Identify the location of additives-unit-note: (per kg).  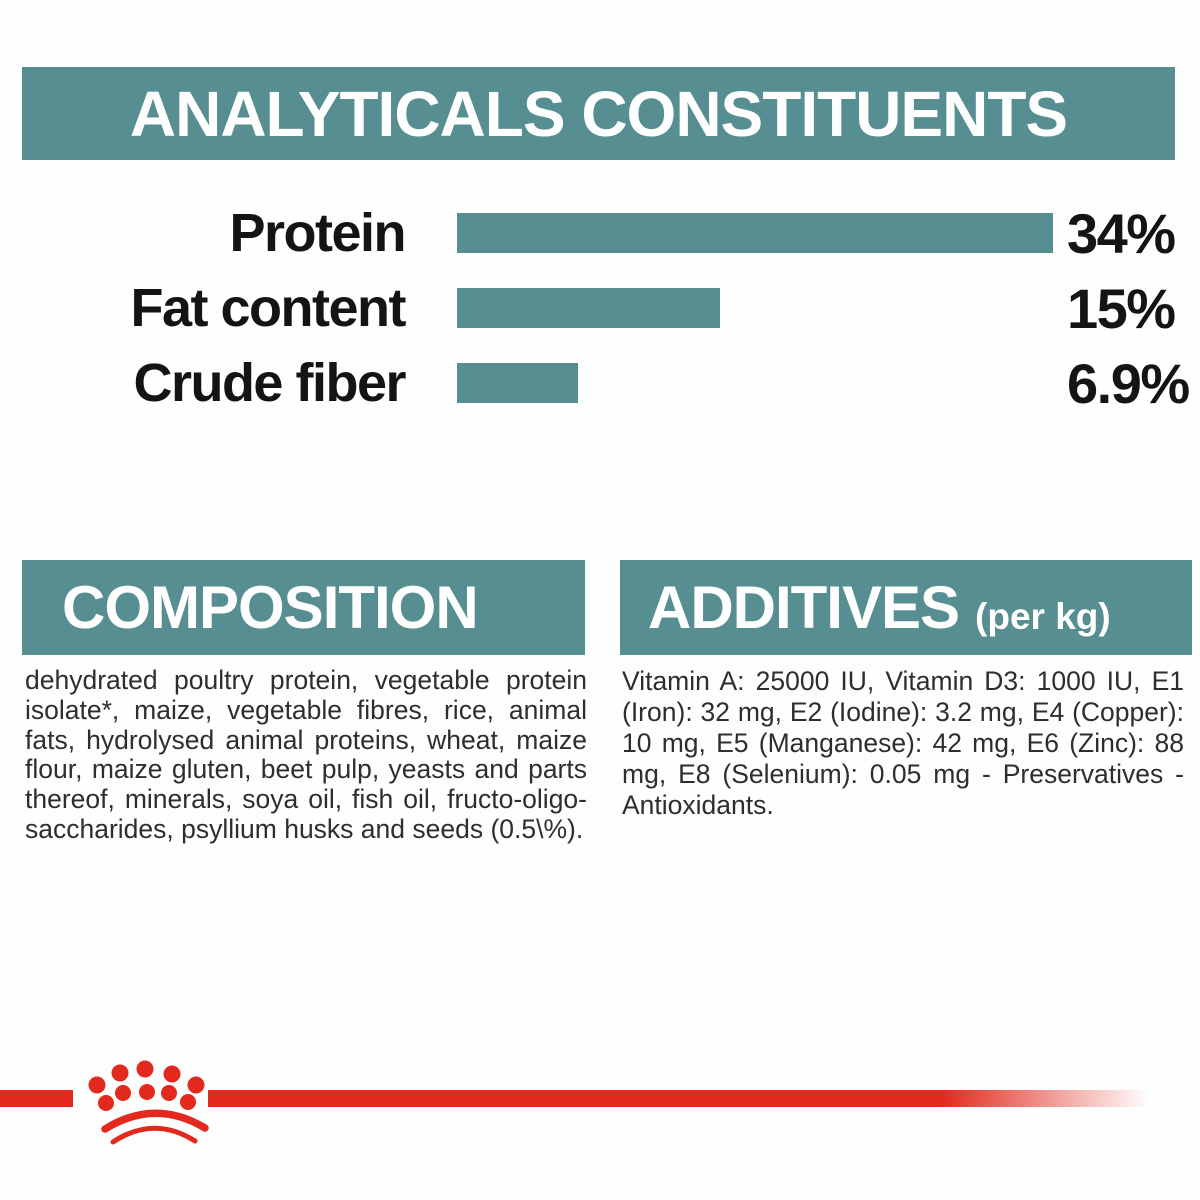
(1043, 616).